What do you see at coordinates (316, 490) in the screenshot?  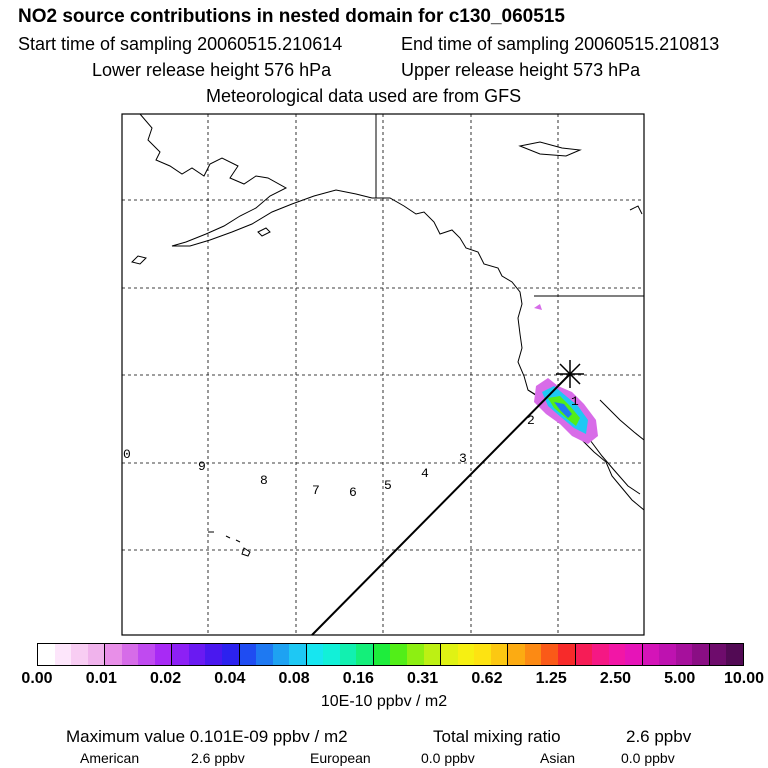 I see `day-label-7: 7` at bounding box center [316, 490].